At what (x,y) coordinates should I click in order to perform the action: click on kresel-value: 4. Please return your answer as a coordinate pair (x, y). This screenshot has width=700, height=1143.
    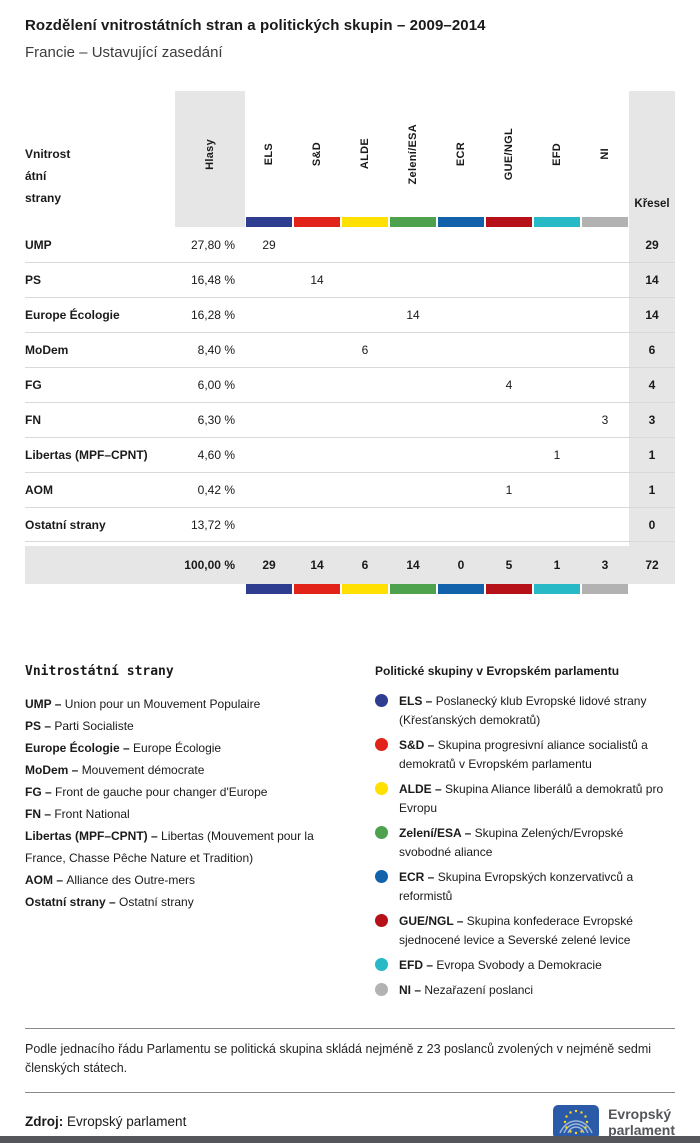
    Looking at the image, I should click on (652, 384).